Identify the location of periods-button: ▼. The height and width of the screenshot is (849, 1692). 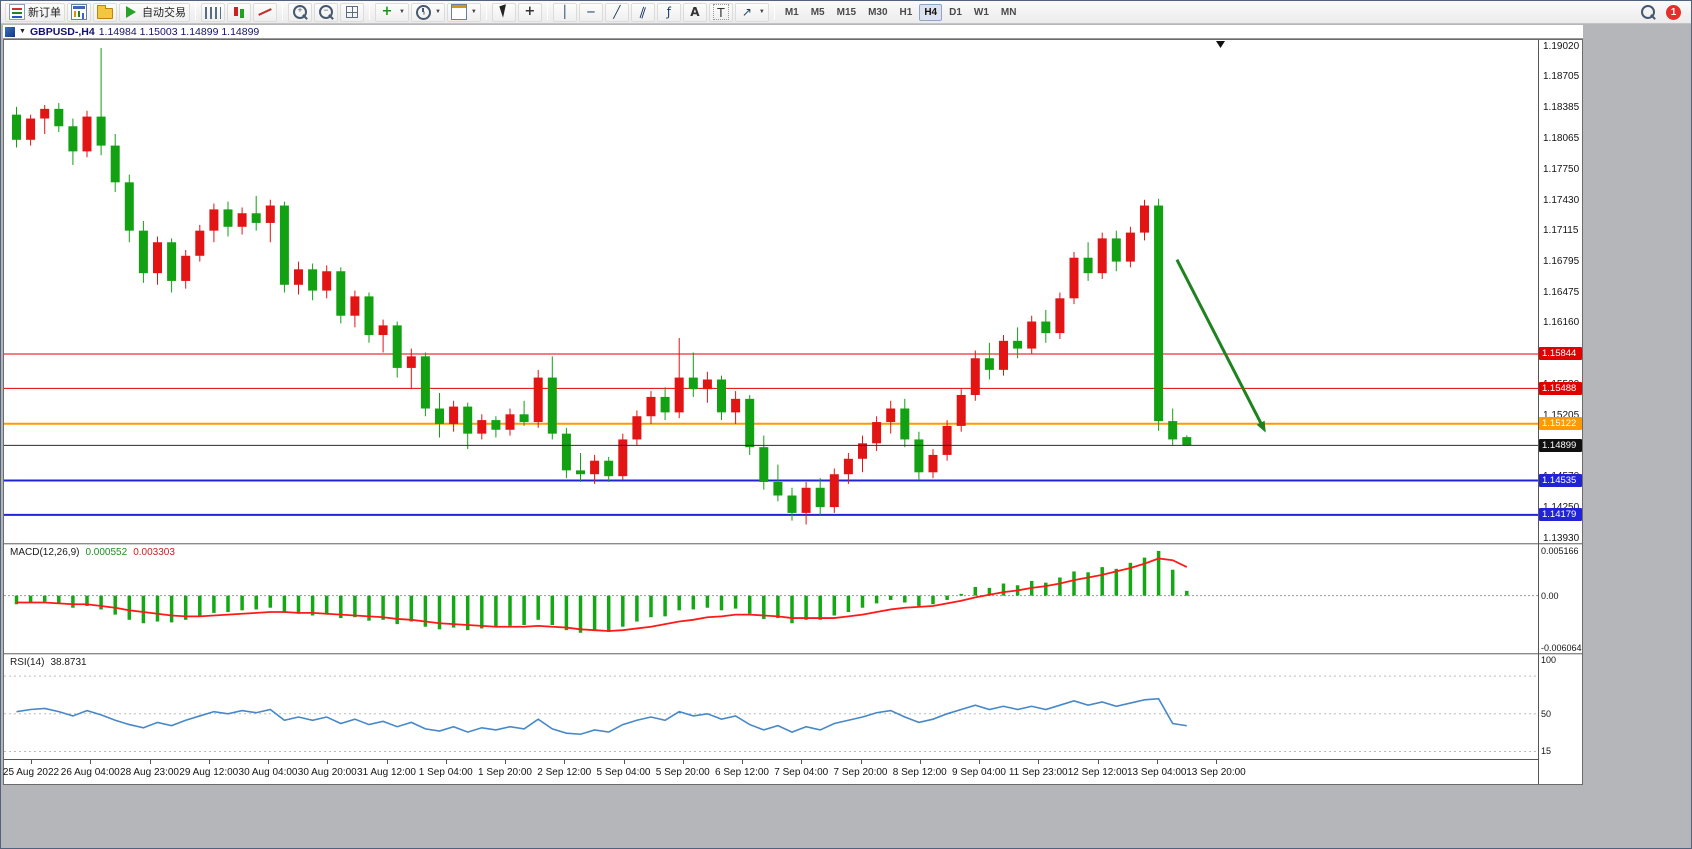
(427, 12).